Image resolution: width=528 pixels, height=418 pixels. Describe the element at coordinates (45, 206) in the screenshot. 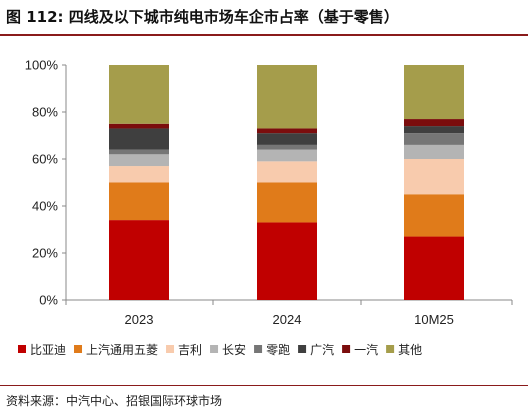

I see `y-tick-label: 40%` at that location.